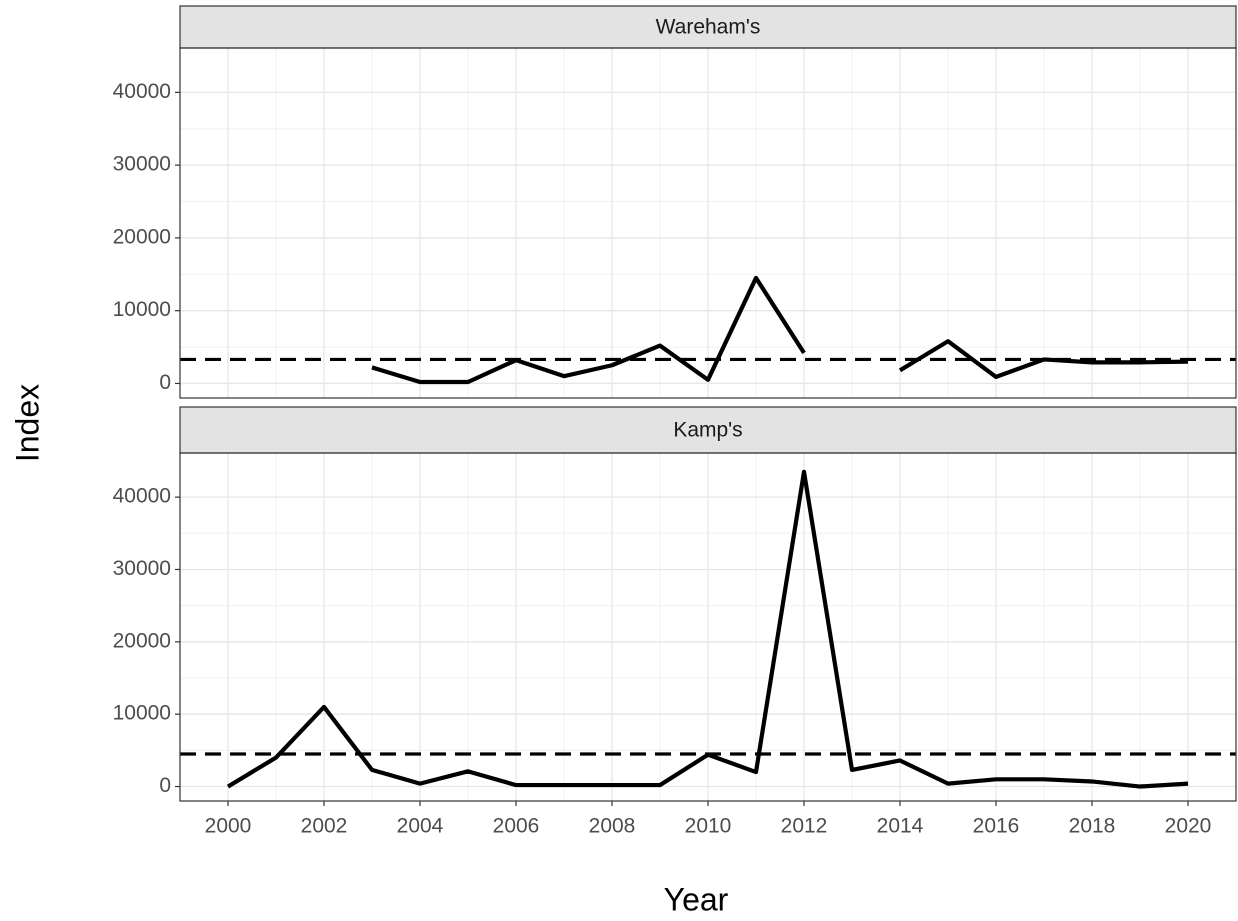 The height and width of the screenshot is (921, 1238). What do you see at coordinates (996, 826) in the screenshot?
I see `x-tick-label: 2016` at bounding box center [996, 826].